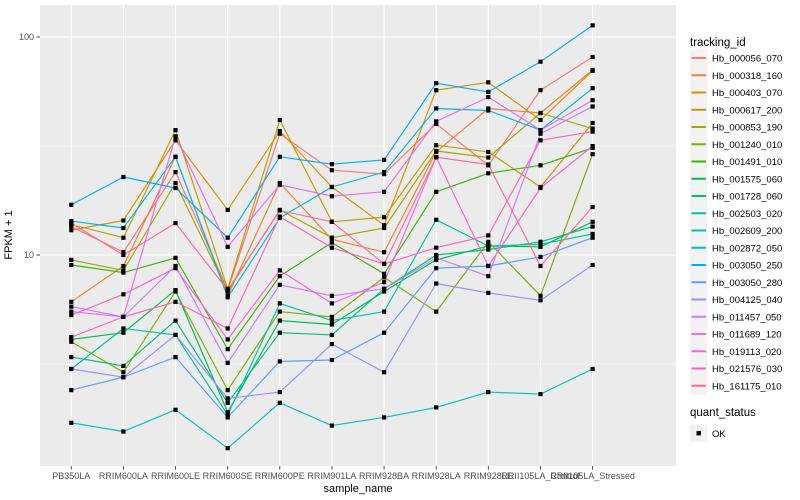 The image size is (800, 500). What do you see at coordinates (436, 476) in the screenshot?
I see `x-tick-label: RRIM928LA` at bounding box center [436, 476].